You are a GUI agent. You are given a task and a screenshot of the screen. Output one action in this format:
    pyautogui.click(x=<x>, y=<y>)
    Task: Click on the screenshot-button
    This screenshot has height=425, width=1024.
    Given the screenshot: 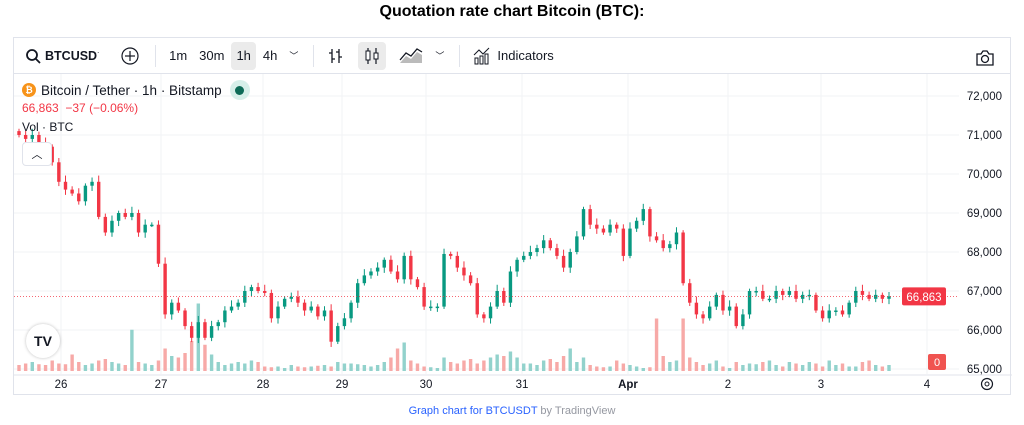 What is the action you would take?
    pyautogui.click(x=985, y=58)
    